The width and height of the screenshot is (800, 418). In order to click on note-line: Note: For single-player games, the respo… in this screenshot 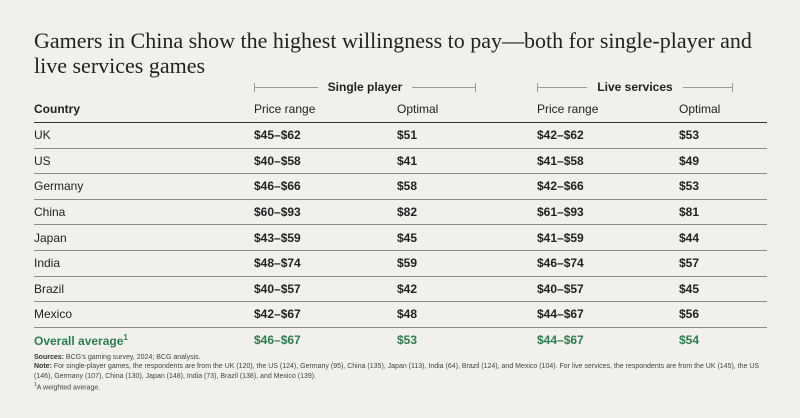, I will do `click(404, 371)`.